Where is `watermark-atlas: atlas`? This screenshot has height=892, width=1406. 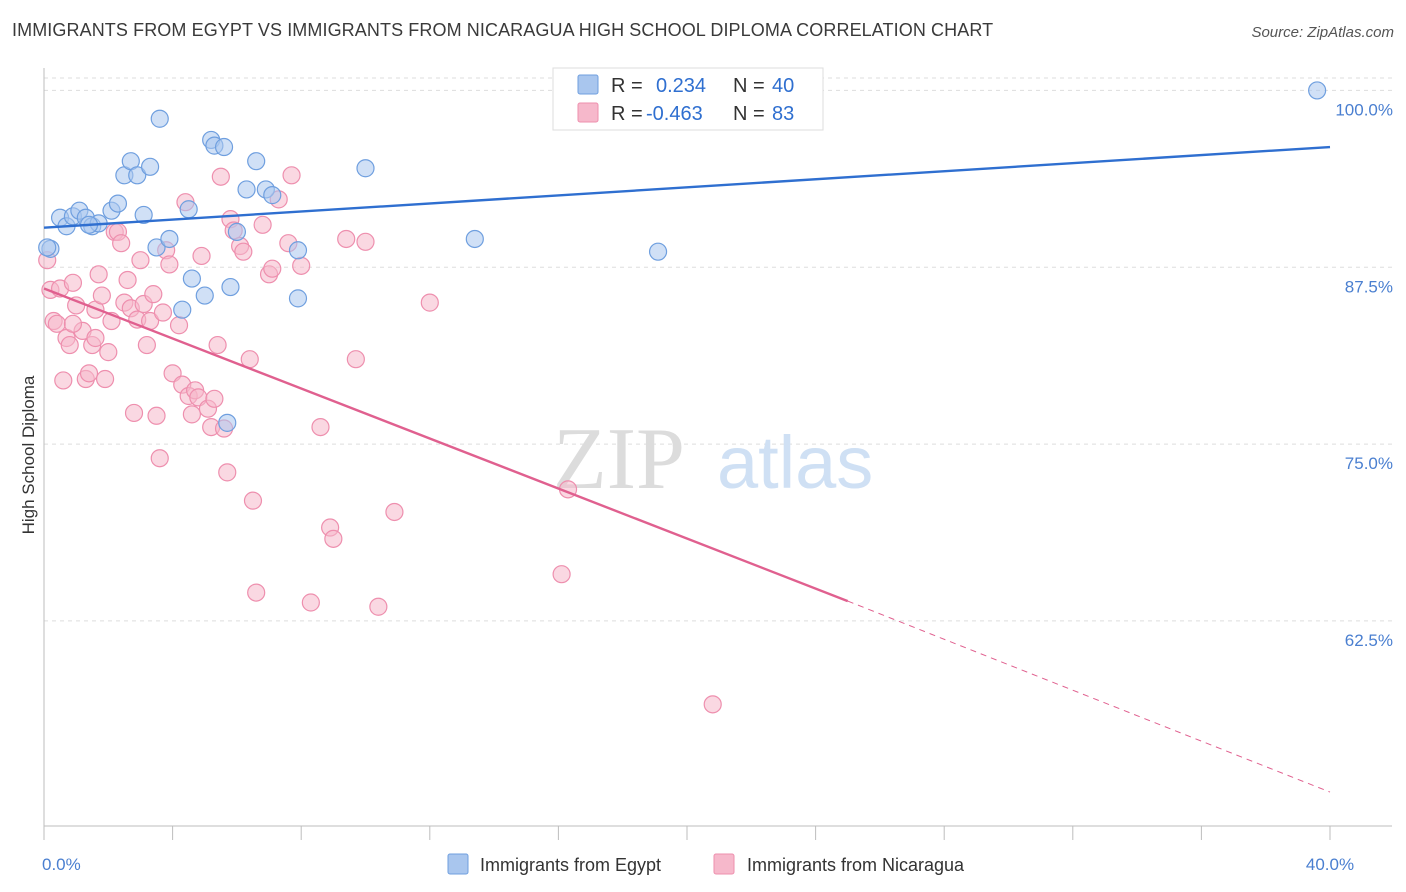 watermark-atlas: atlas is located at coordinates (795, 462).